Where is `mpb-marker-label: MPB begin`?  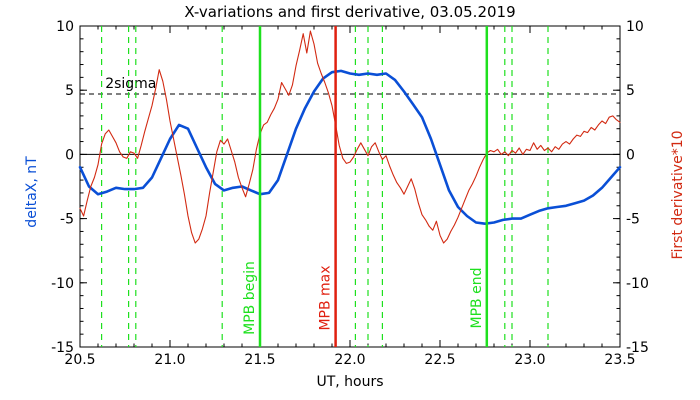
mpb-marker-label: MPB begin is located at coordinates (250, 298).